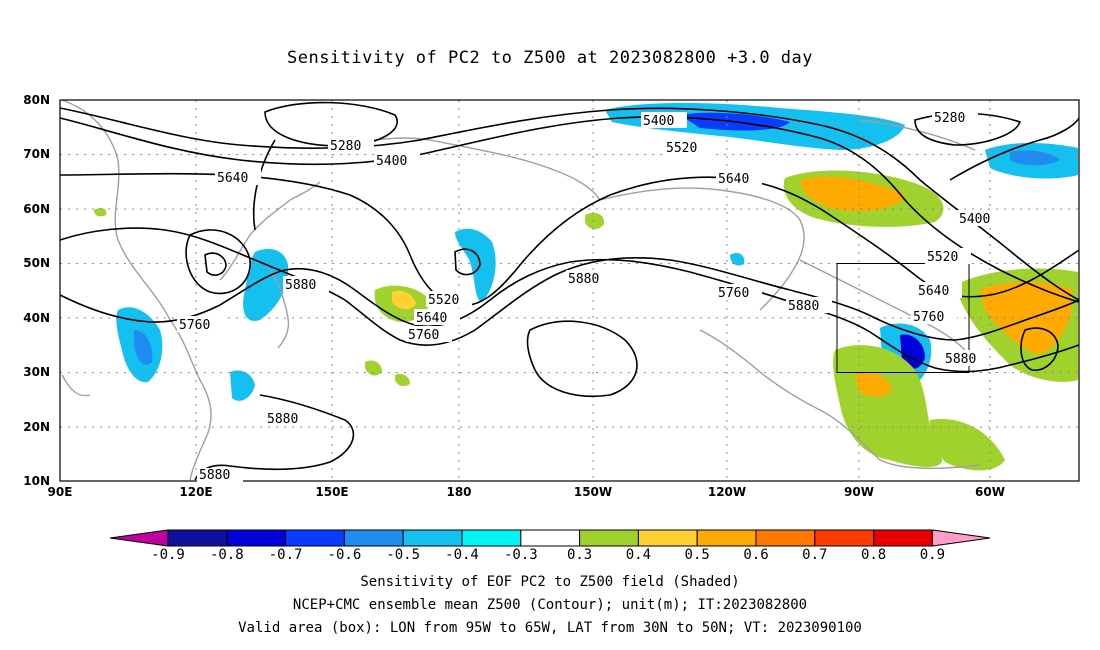 Image resolution: width=1100 pixels, height=650 pixels. What do you see at coordinates (961, 538) in the screenshot?
I see `colorbar-right-triangle` at bounding box center [961, 538].